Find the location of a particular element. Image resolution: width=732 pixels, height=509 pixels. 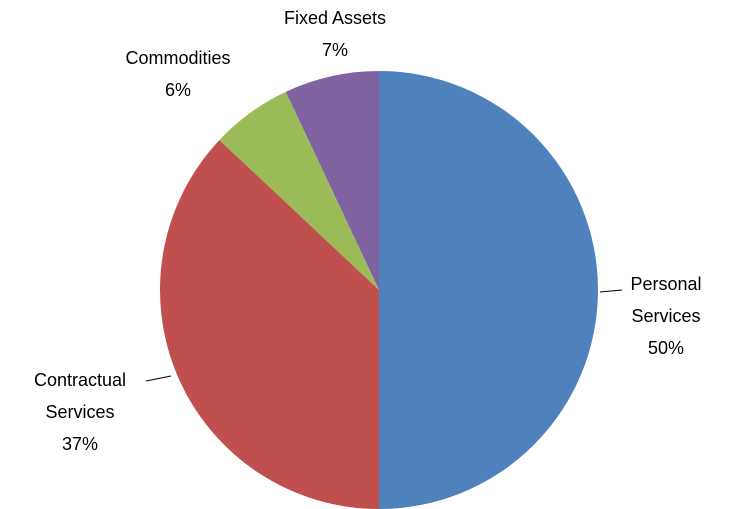

value-label: 37% is located at coordinates (80, 444).